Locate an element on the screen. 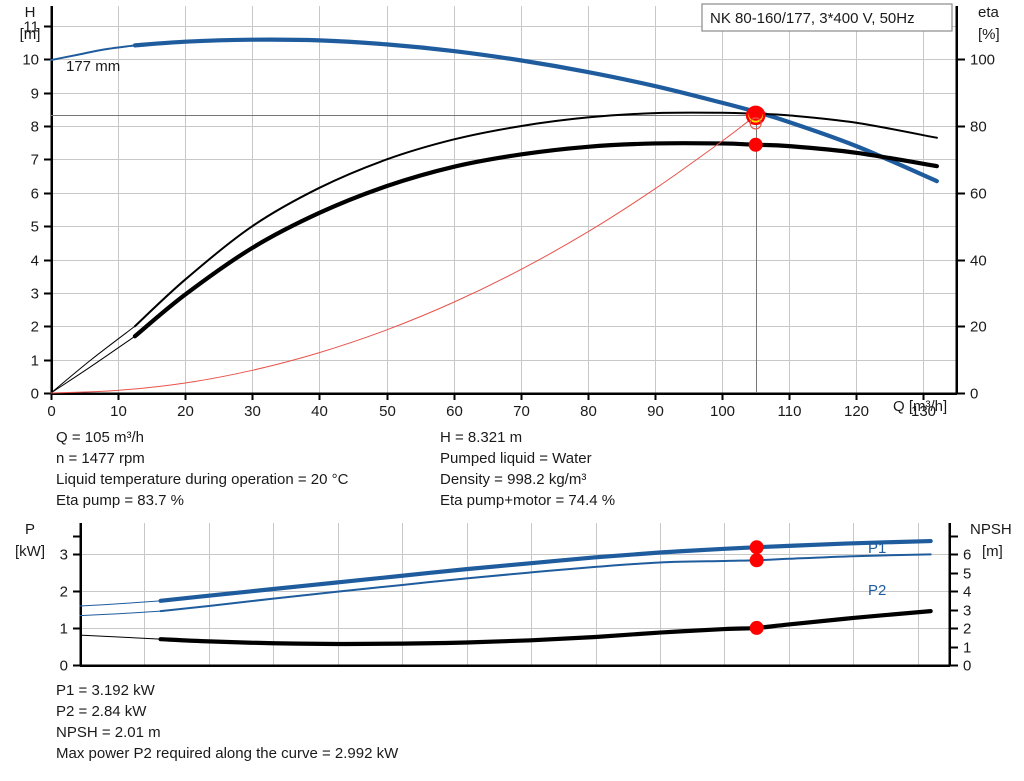 This screenshot has width=1024, height=781. upper-x-axis-label: Q [m³/h] is located at coordinates (920, 406).